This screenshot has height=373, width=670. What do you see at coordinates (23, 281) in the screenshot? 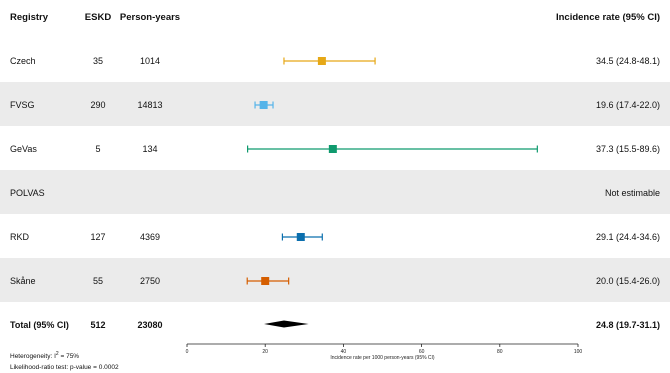
I see `row-registry: Skåne` at bounding box center [23, 281].